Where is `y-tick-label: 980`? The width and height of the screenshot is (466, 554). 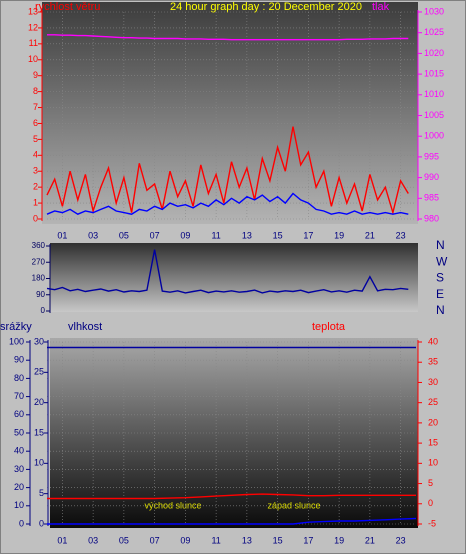
y-tick-label: 980 is located at coordinates (431, 218).